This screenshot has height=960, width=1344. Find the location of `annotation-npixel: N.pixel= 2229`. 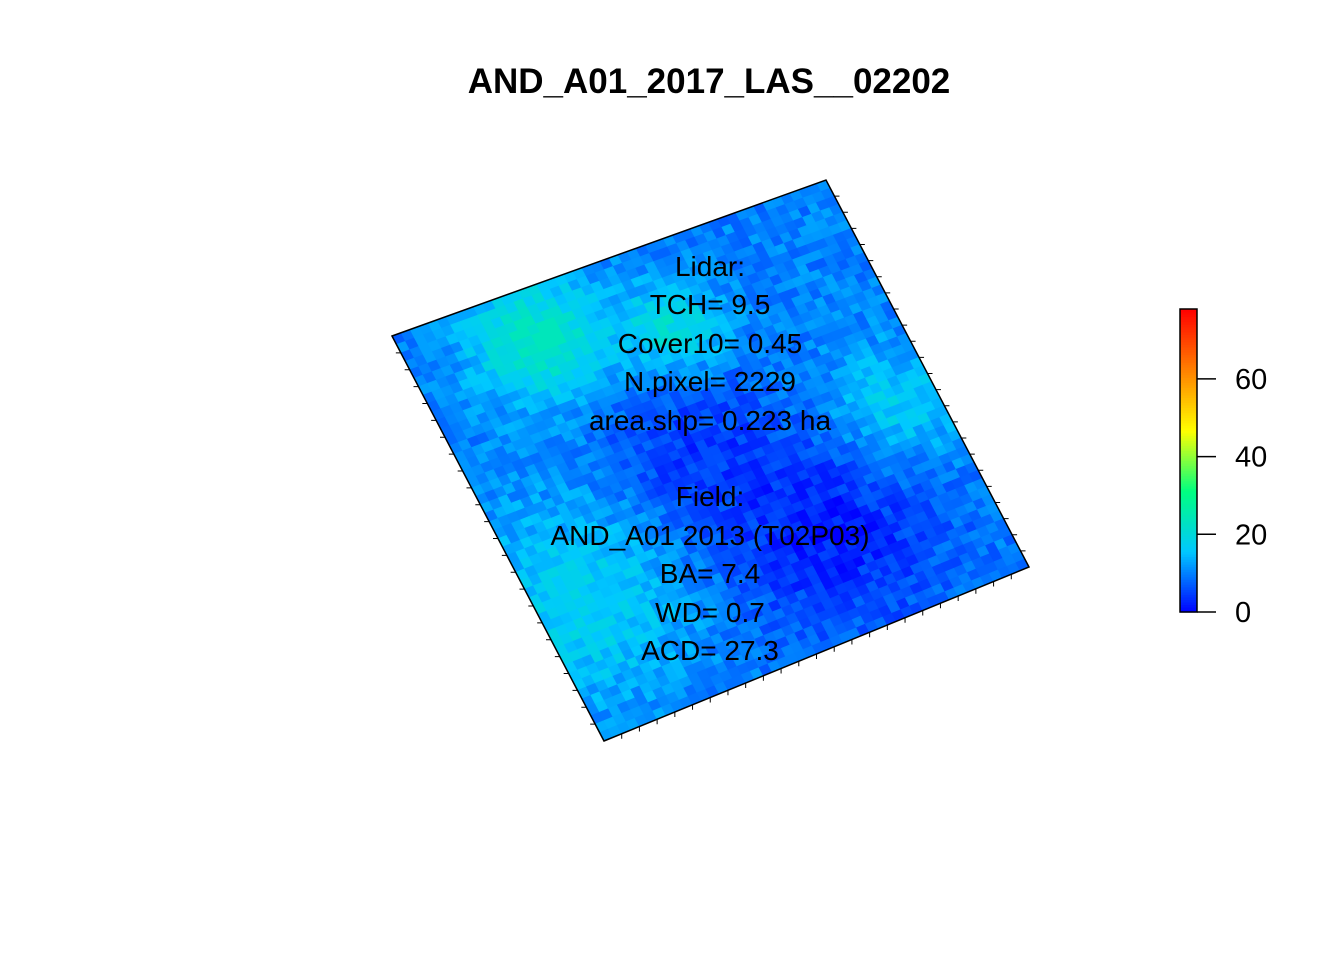

annotation-npixel: N.pixel= 2229 is located at coordinates (710, 381).